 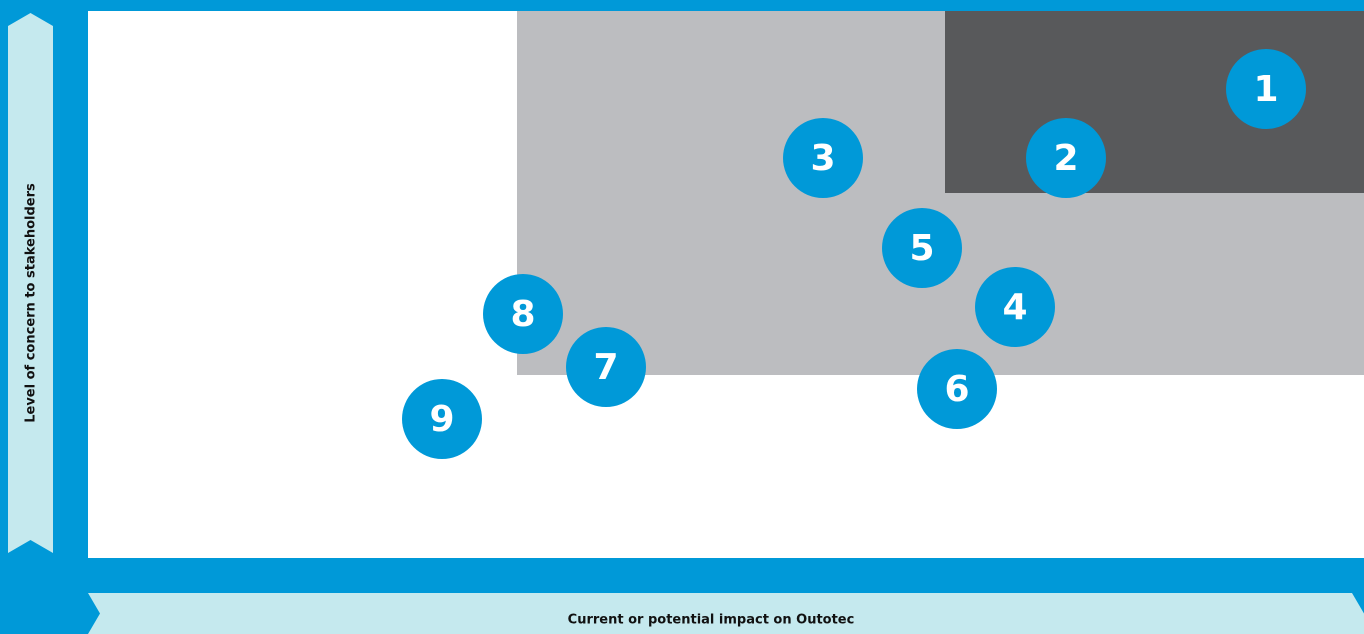 I want to click on x-axis-arrow, so click(x=726, y=613).